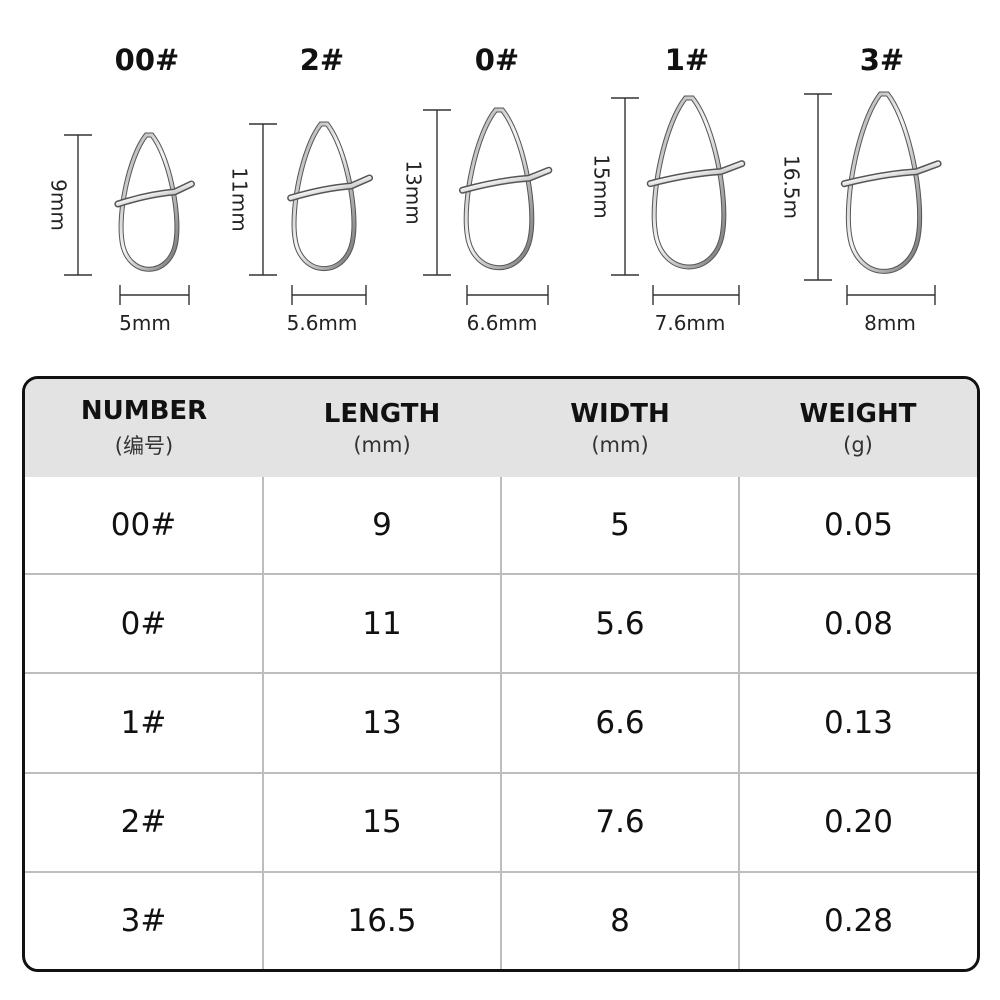 This screenshot has width=1000, height=1000. I want to click on table-row: 00# 9 5 0.05, so click(501, 526).